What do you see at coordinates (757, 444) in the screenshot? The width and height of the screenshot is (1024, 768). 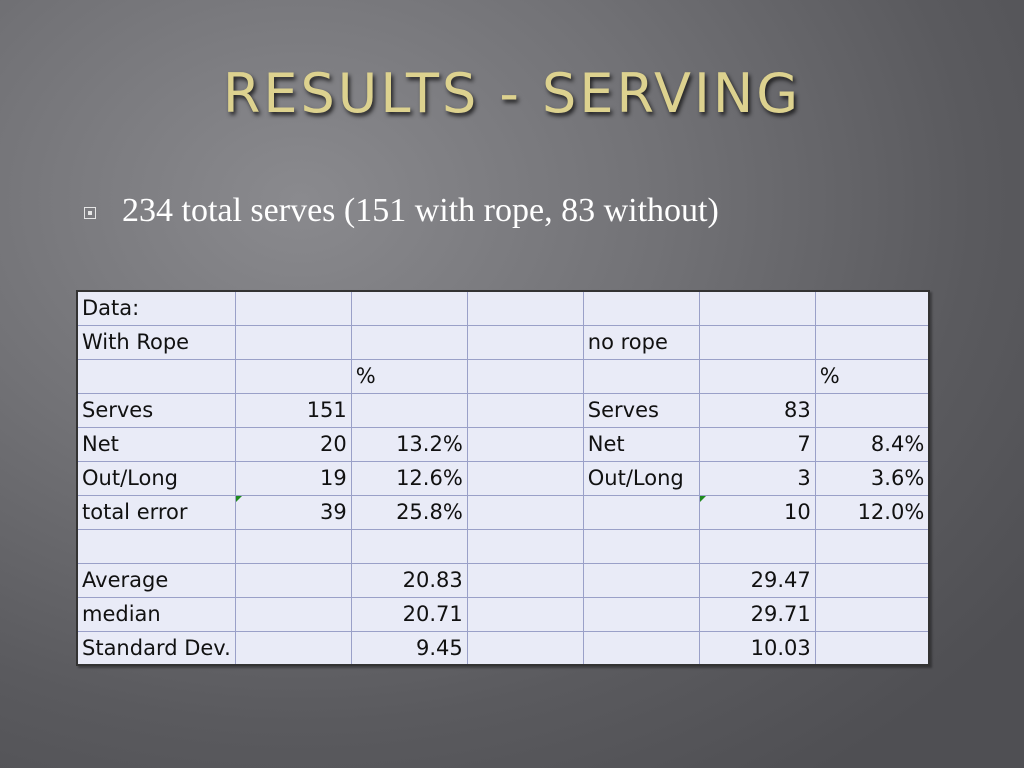 I see `table-cell: 7` at bounding box center [757, 444].